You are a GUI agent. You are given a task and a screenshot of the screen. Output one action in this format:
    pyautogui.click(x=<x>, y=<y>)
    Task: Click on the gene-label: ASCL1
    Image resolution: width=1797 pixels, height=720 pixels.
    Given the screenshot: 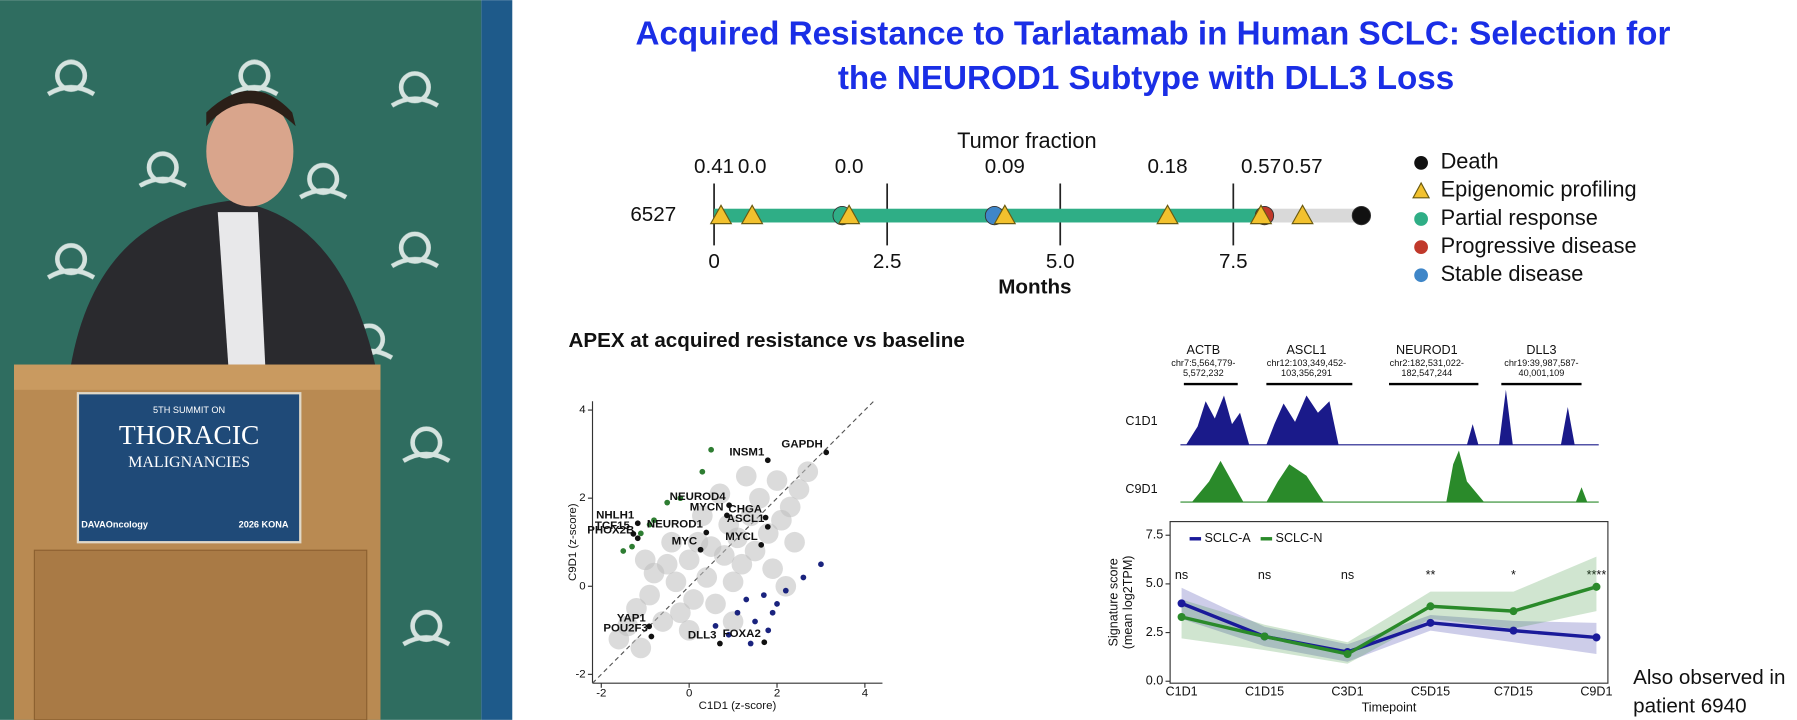 What is the action you would take?
    pyautogui.click(x=746, y=519)
    